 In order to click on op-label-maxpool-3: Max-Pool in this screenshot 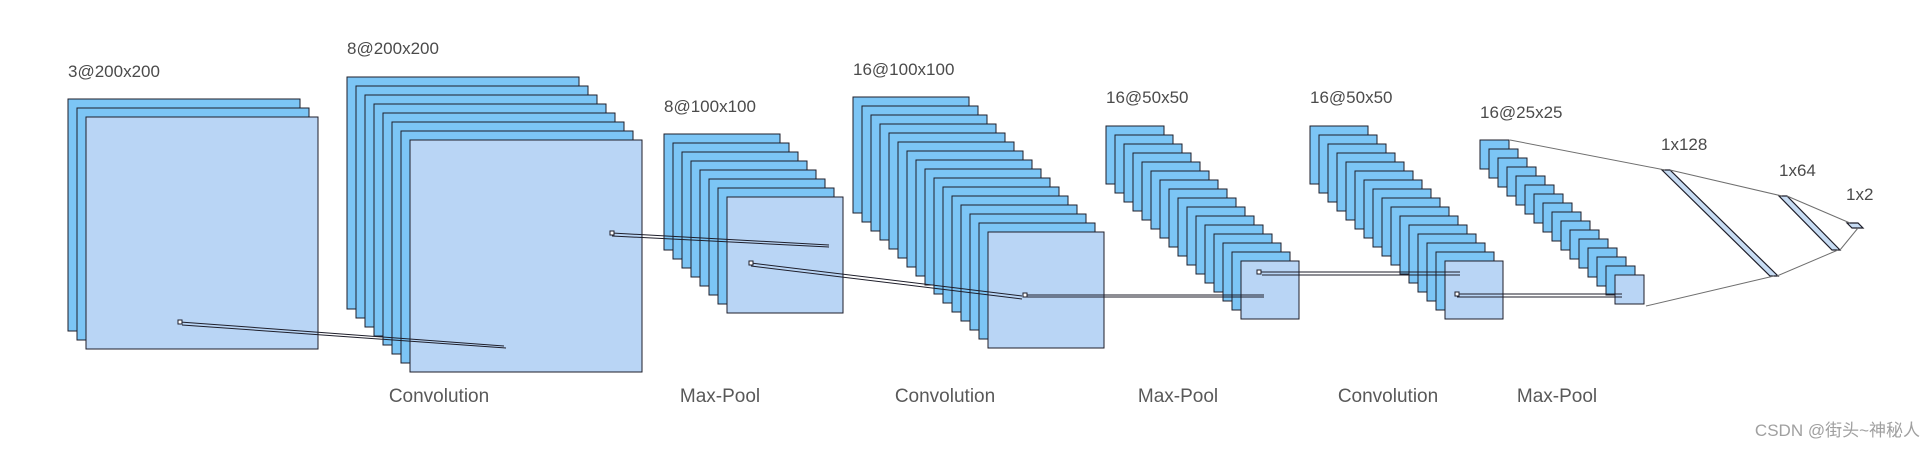, I will do `click(1557, 396)`.